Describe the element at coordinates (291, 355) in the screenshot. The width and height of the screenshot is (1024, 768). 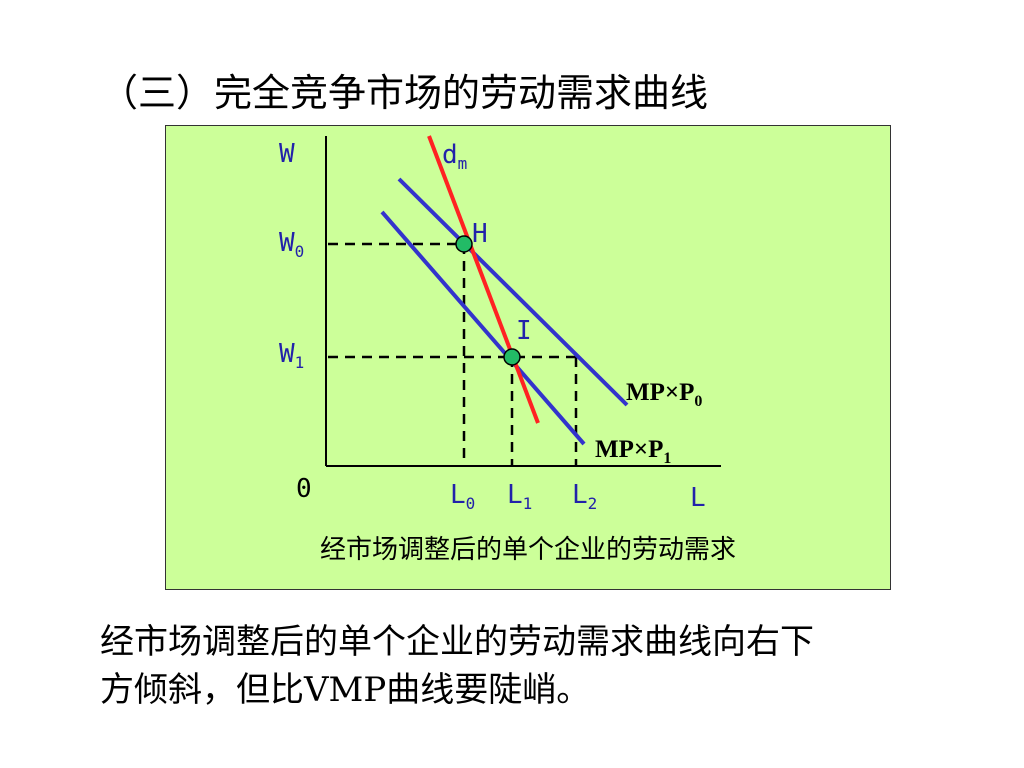
I see `w1-label: W1` at that location.